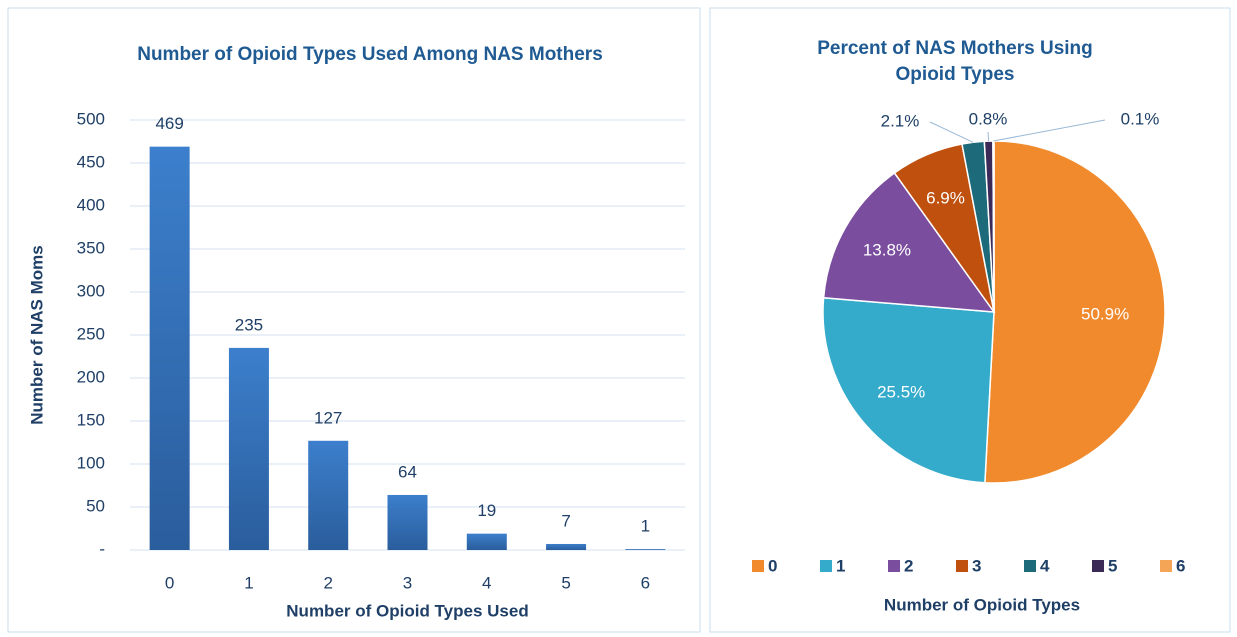  I want to click on value-label: 469, so click(169, 123).